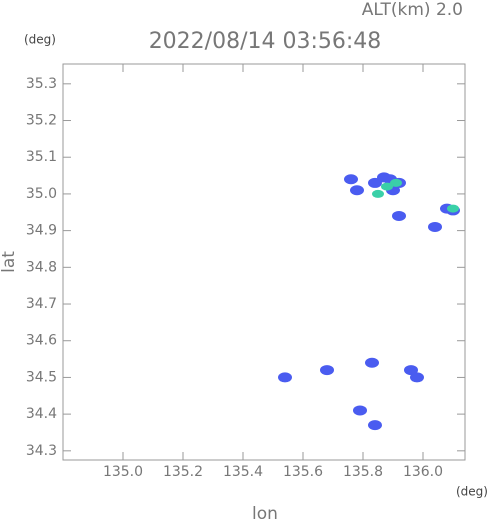 The image size is (491, 521). Describe the element at coordinates (183, 472) in the screenshot. I see `x-tick-label: 135.2` at that location.